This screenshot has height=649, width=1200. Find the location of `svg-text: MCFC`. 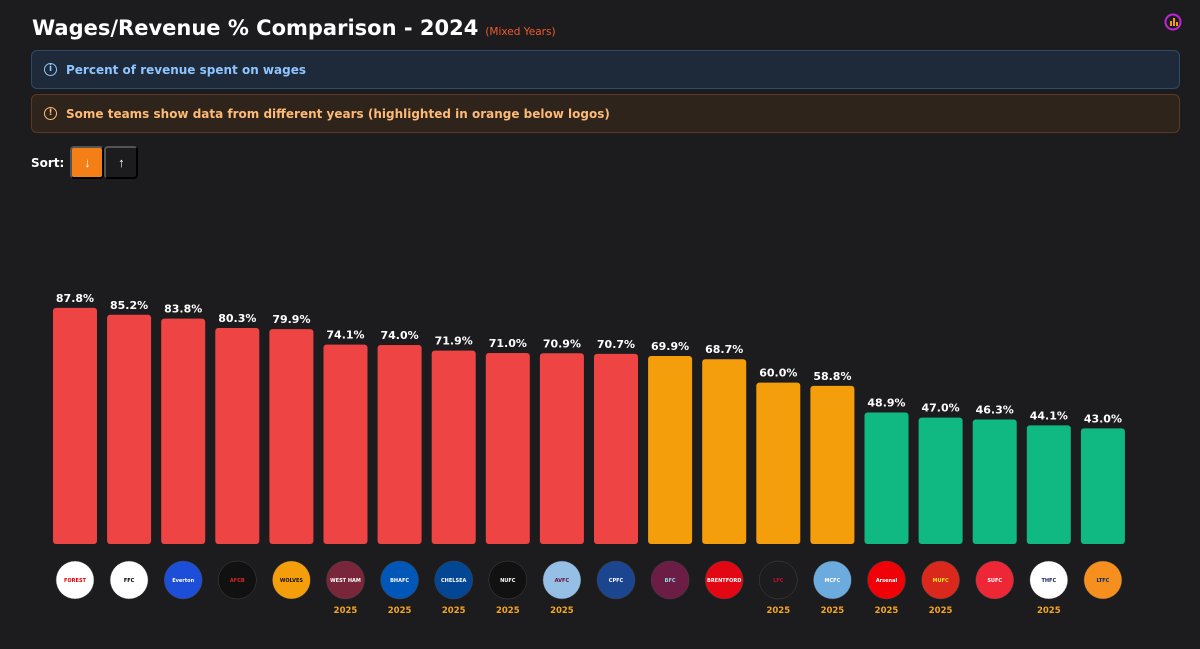

svg-text: MCFC is located at coordinates (833, 581).